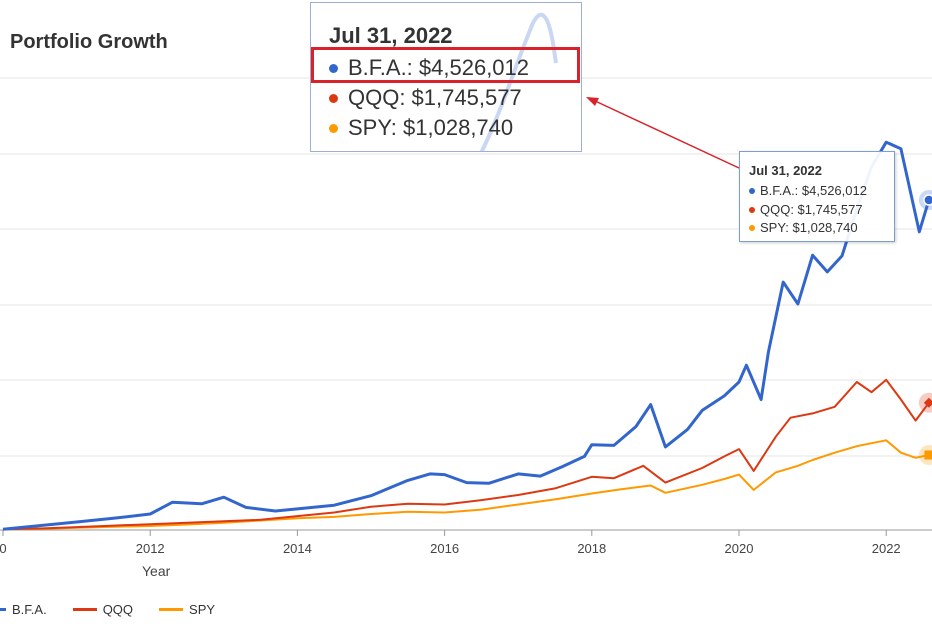 The height and width of the screenshot is (624, 932). What do you see at coordinates (29, 609) in the screenshot?
I see `legend-label-bfa: B.F.A.` at bounding box center [29, 609].